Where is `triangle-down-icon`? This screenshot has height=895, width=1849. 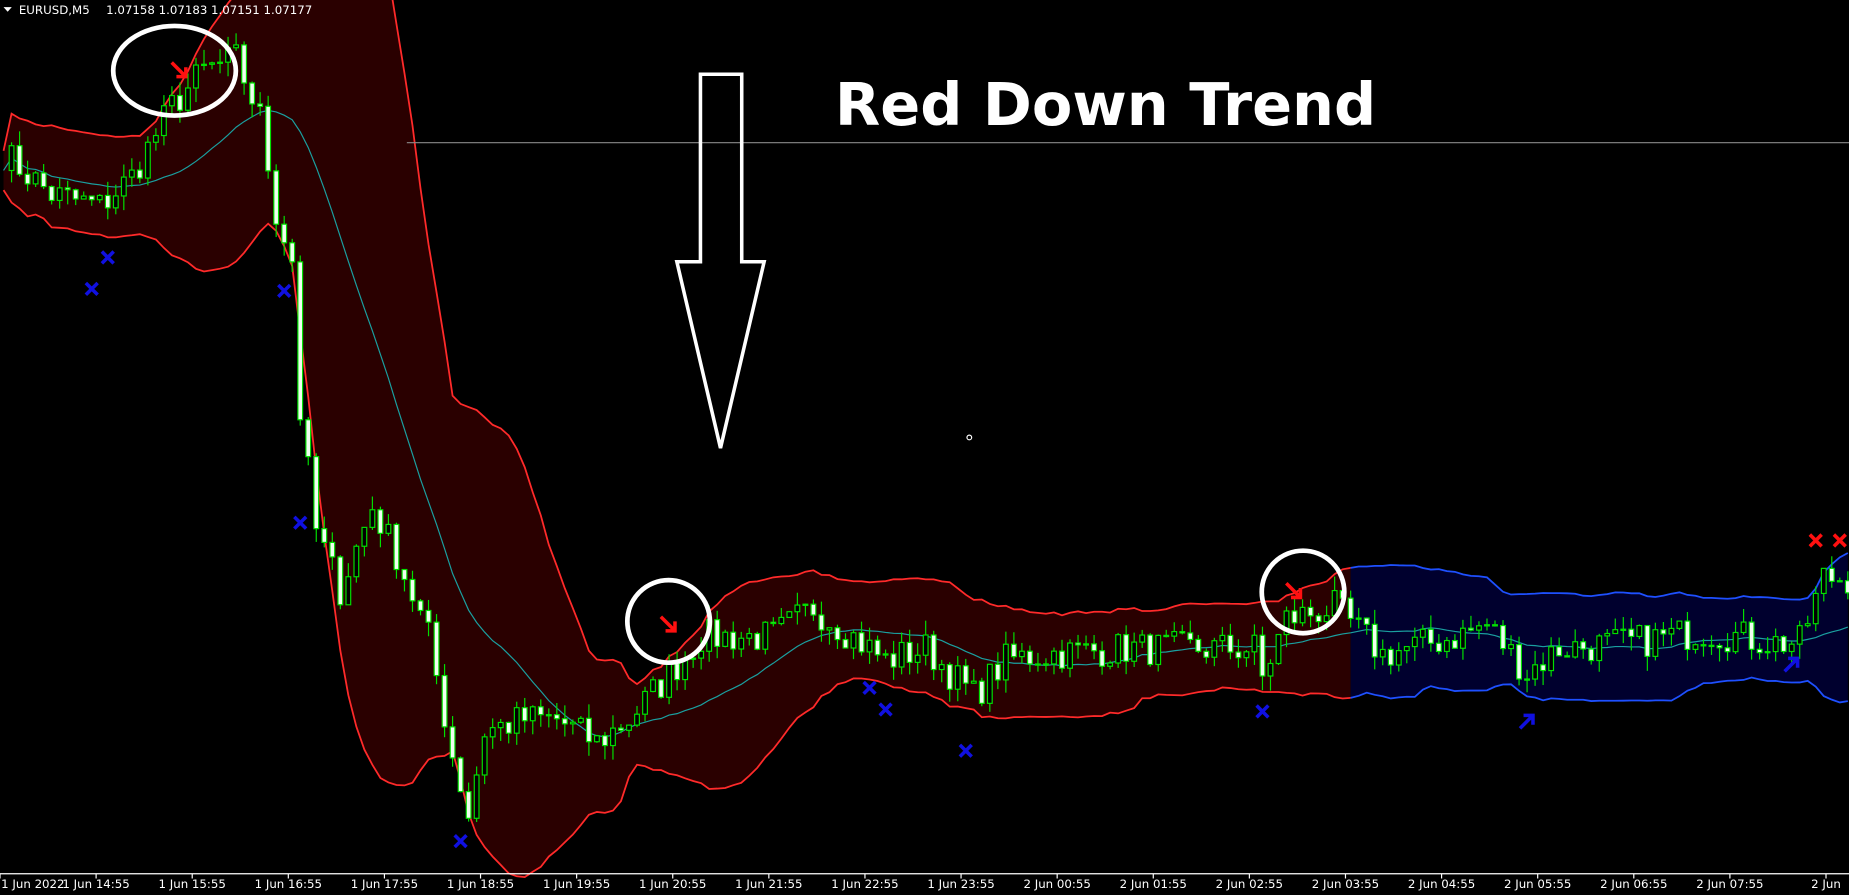 triangle-down-icon is located at coordinates (7, 9).